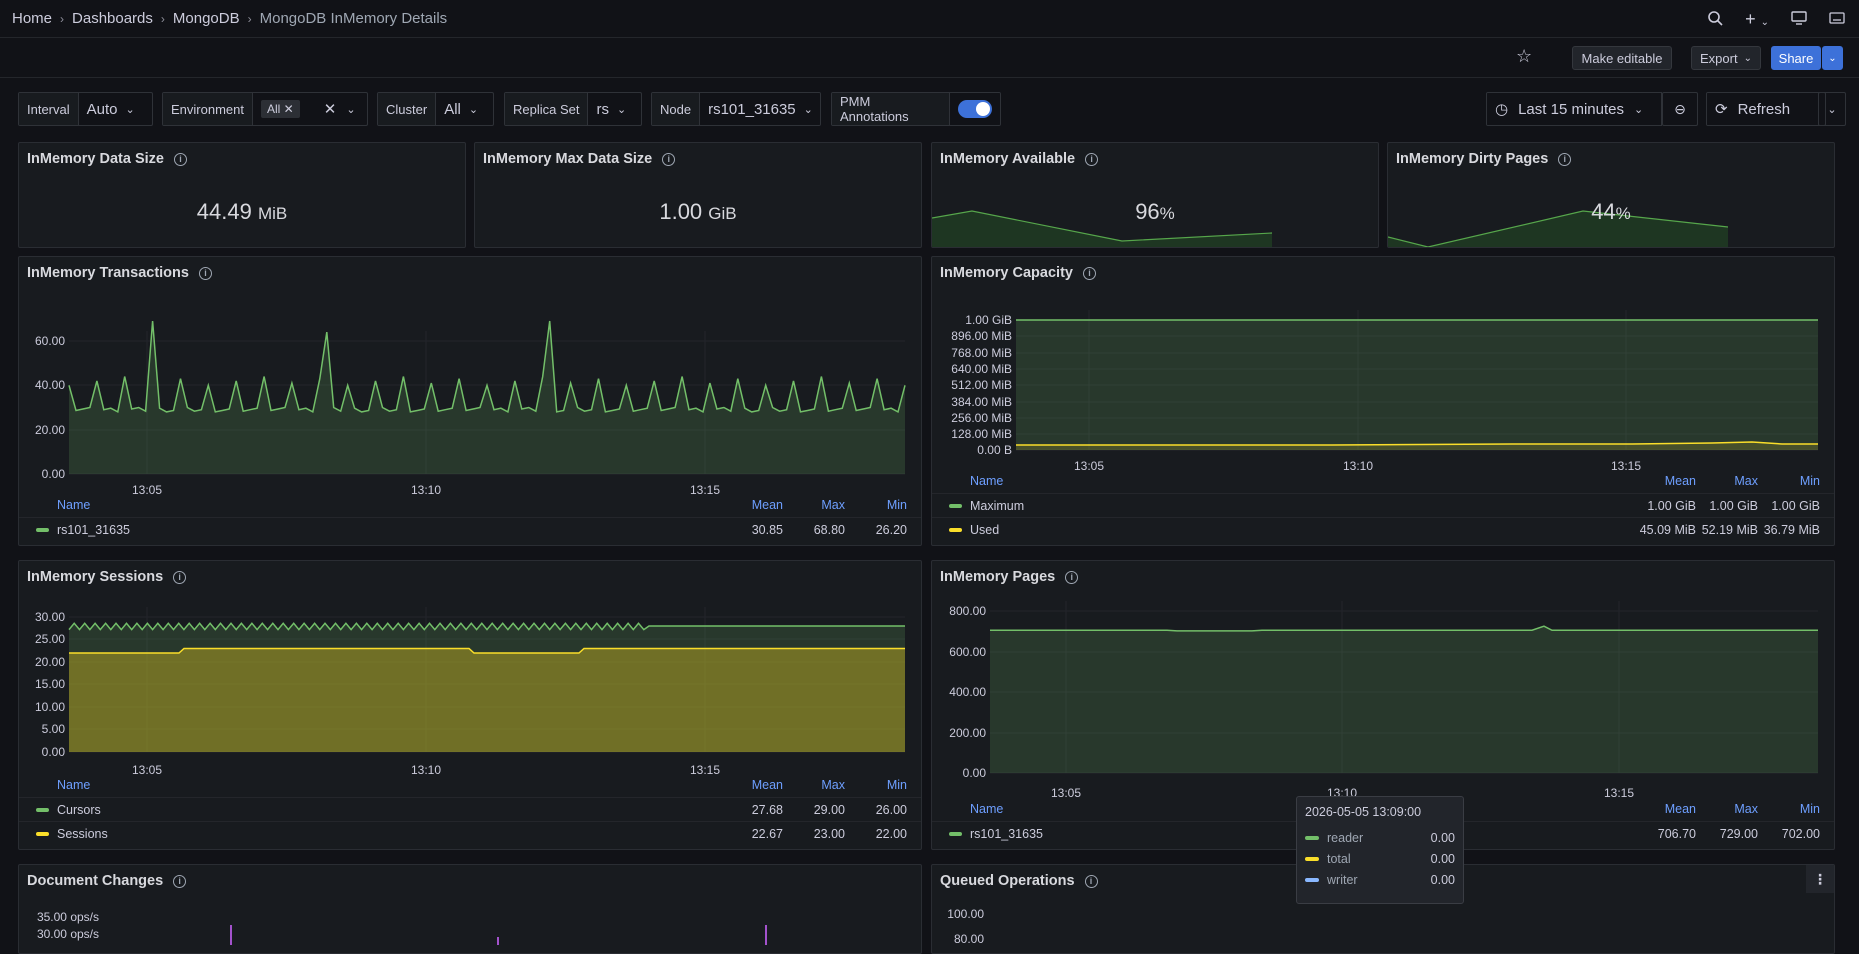 This screenshot has width=1859, height=954. Describe the element at coordinates (676, 109) in the screenshot. I see `node-label: Node` at that location.